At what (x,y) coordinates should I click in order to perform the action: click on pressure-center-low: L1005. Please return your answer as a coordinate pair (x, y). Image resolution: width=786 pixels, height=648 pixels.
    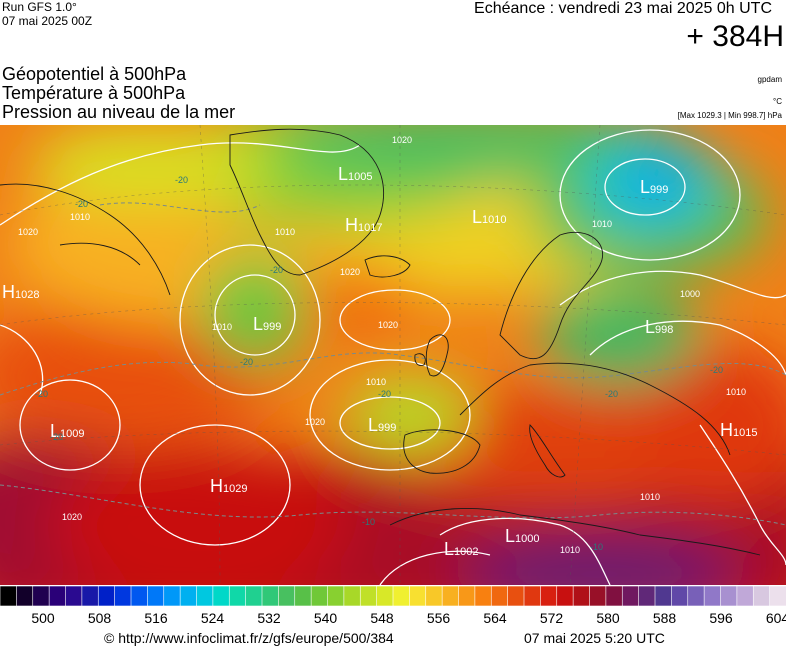
    Looking at the image, I should click on (355, 174).